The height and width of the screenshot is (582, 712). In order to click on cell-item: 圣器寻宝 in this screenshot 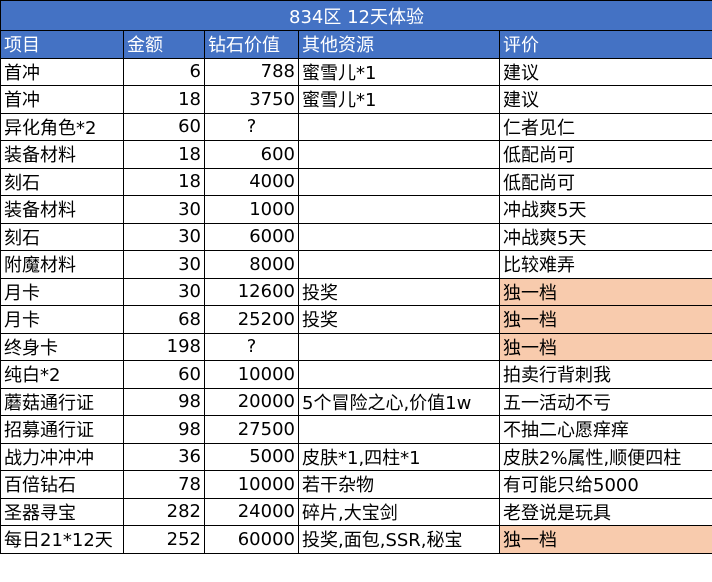, I will do `click(62, 511)`.